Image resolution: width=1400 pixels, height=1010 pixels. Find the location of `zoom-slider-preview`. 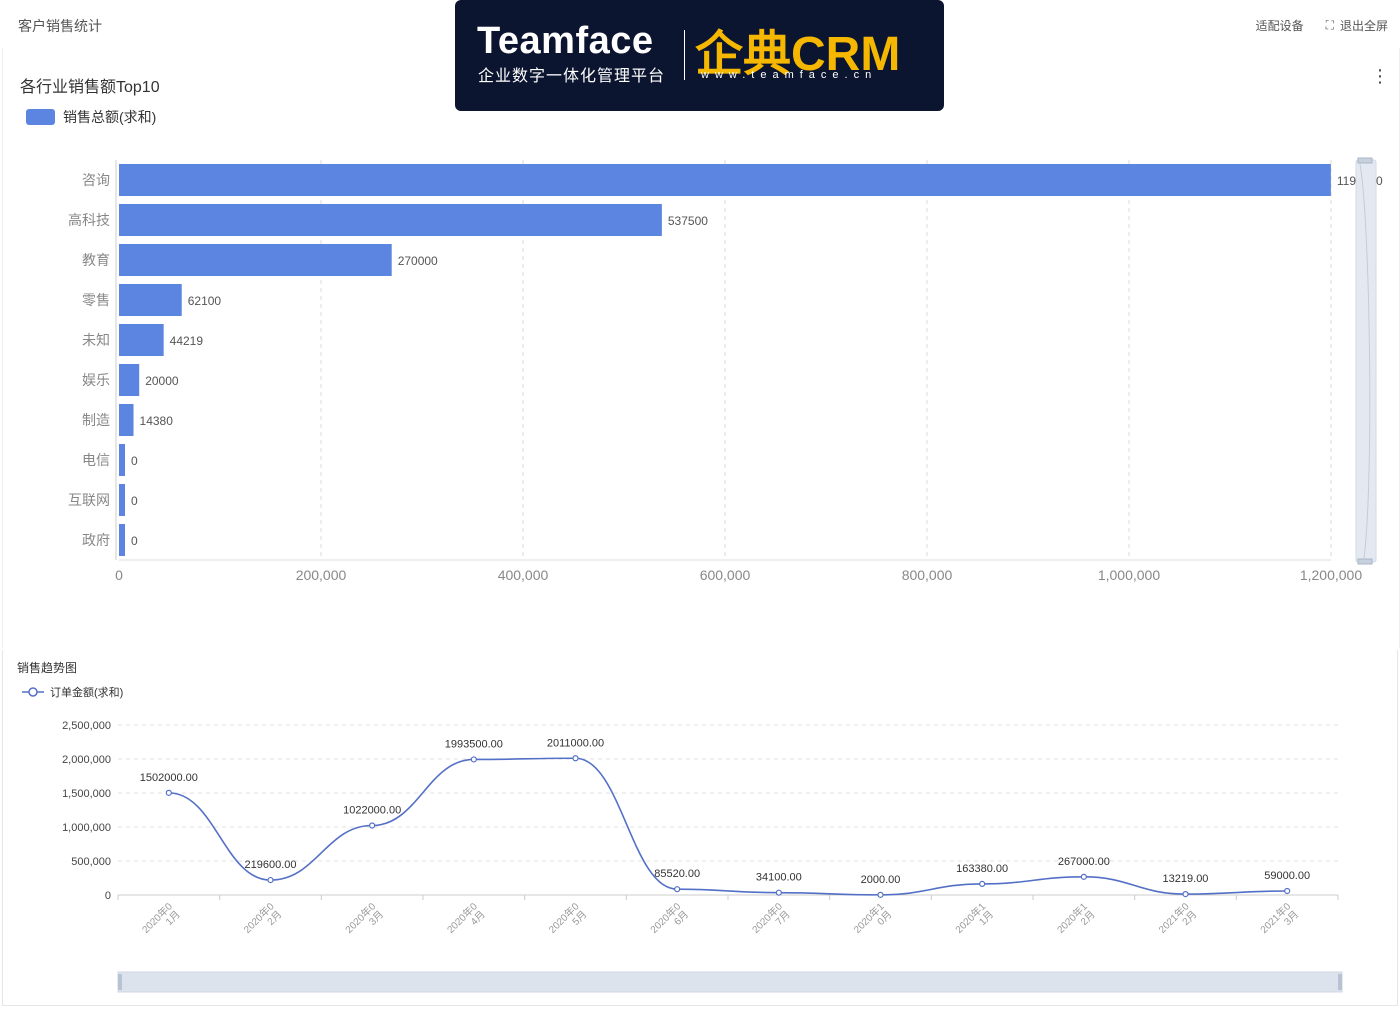

zoom-slider-preview is located at coordinates (1365, 361).